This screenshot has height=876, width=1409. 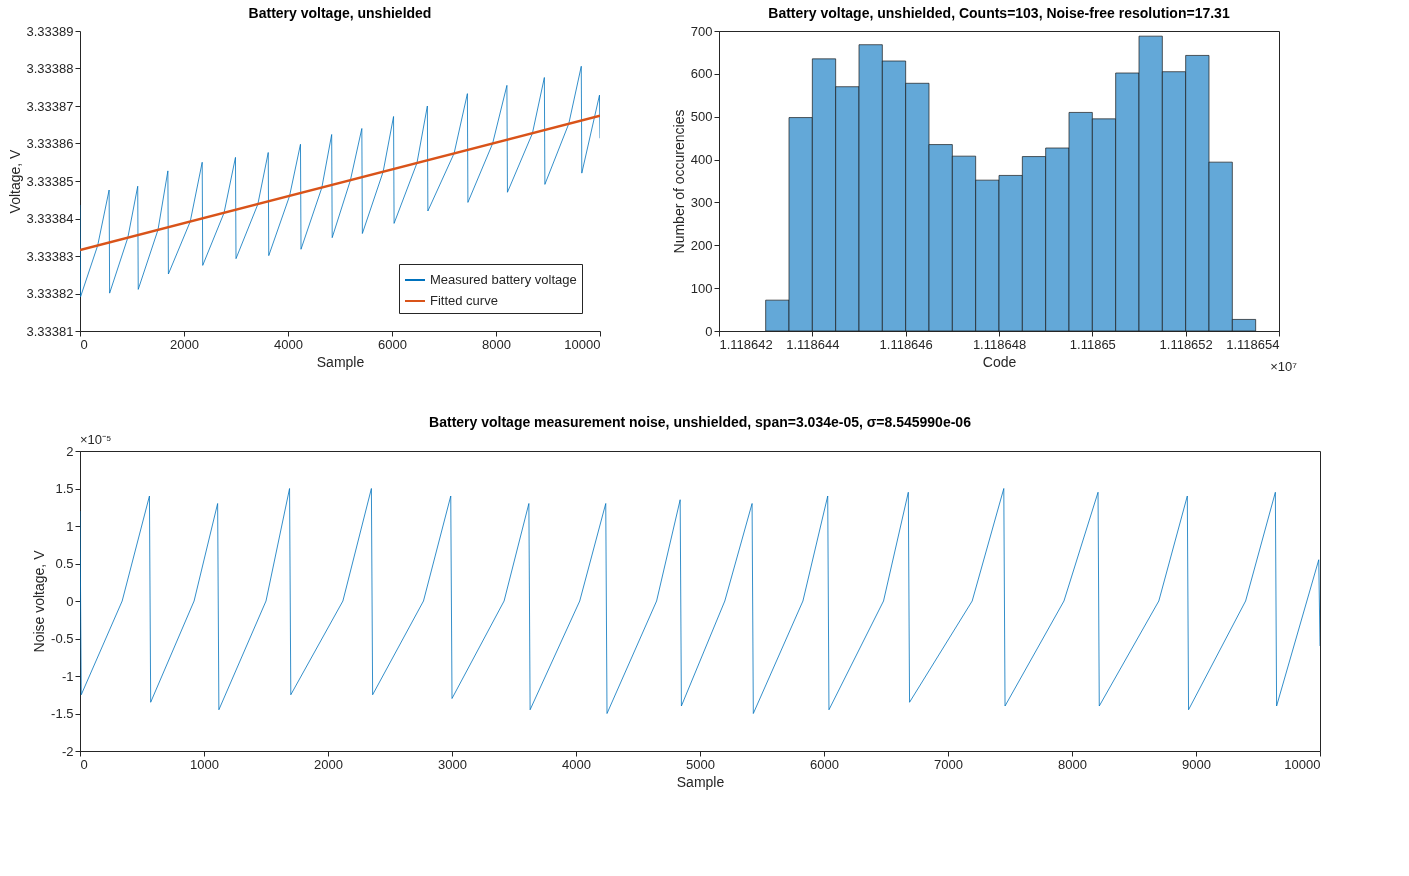 What do you see at coordinates (204, 764) in the screenshot?
I see `x-tick-label: 1000` at bounding box center [204, 764].